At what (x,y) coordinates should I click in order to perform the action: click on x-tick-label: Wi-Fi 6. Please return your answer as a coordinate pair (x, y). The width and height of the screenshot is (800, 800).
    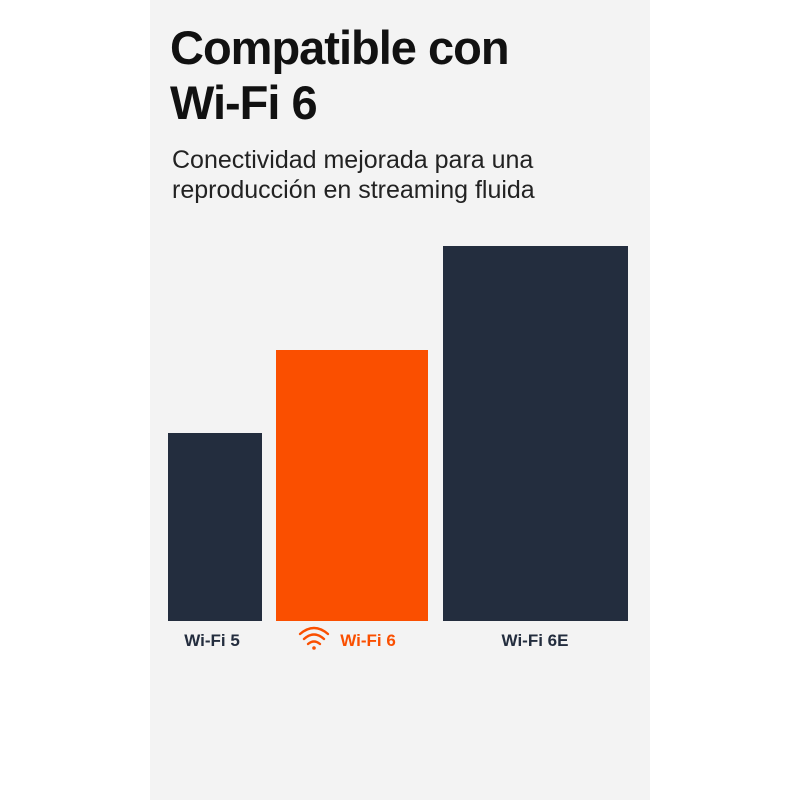
    Looking at the image, I should click on (368, 640).